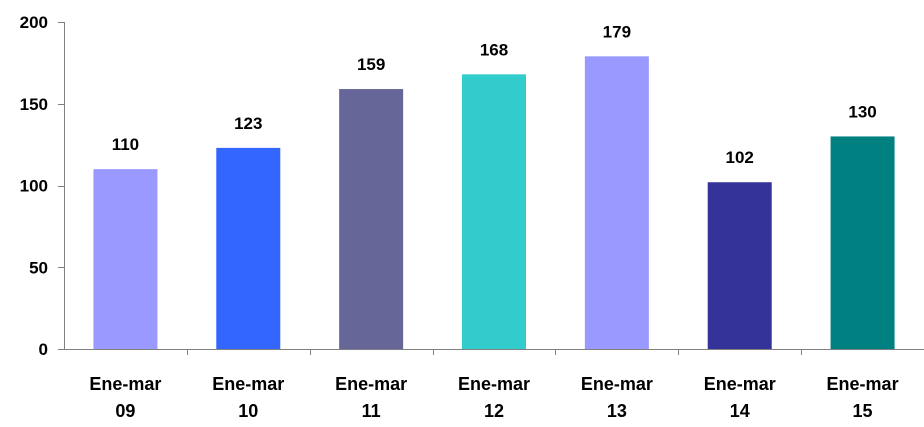  I want to click on x-category-label-line2: 10, so click(248, 411).